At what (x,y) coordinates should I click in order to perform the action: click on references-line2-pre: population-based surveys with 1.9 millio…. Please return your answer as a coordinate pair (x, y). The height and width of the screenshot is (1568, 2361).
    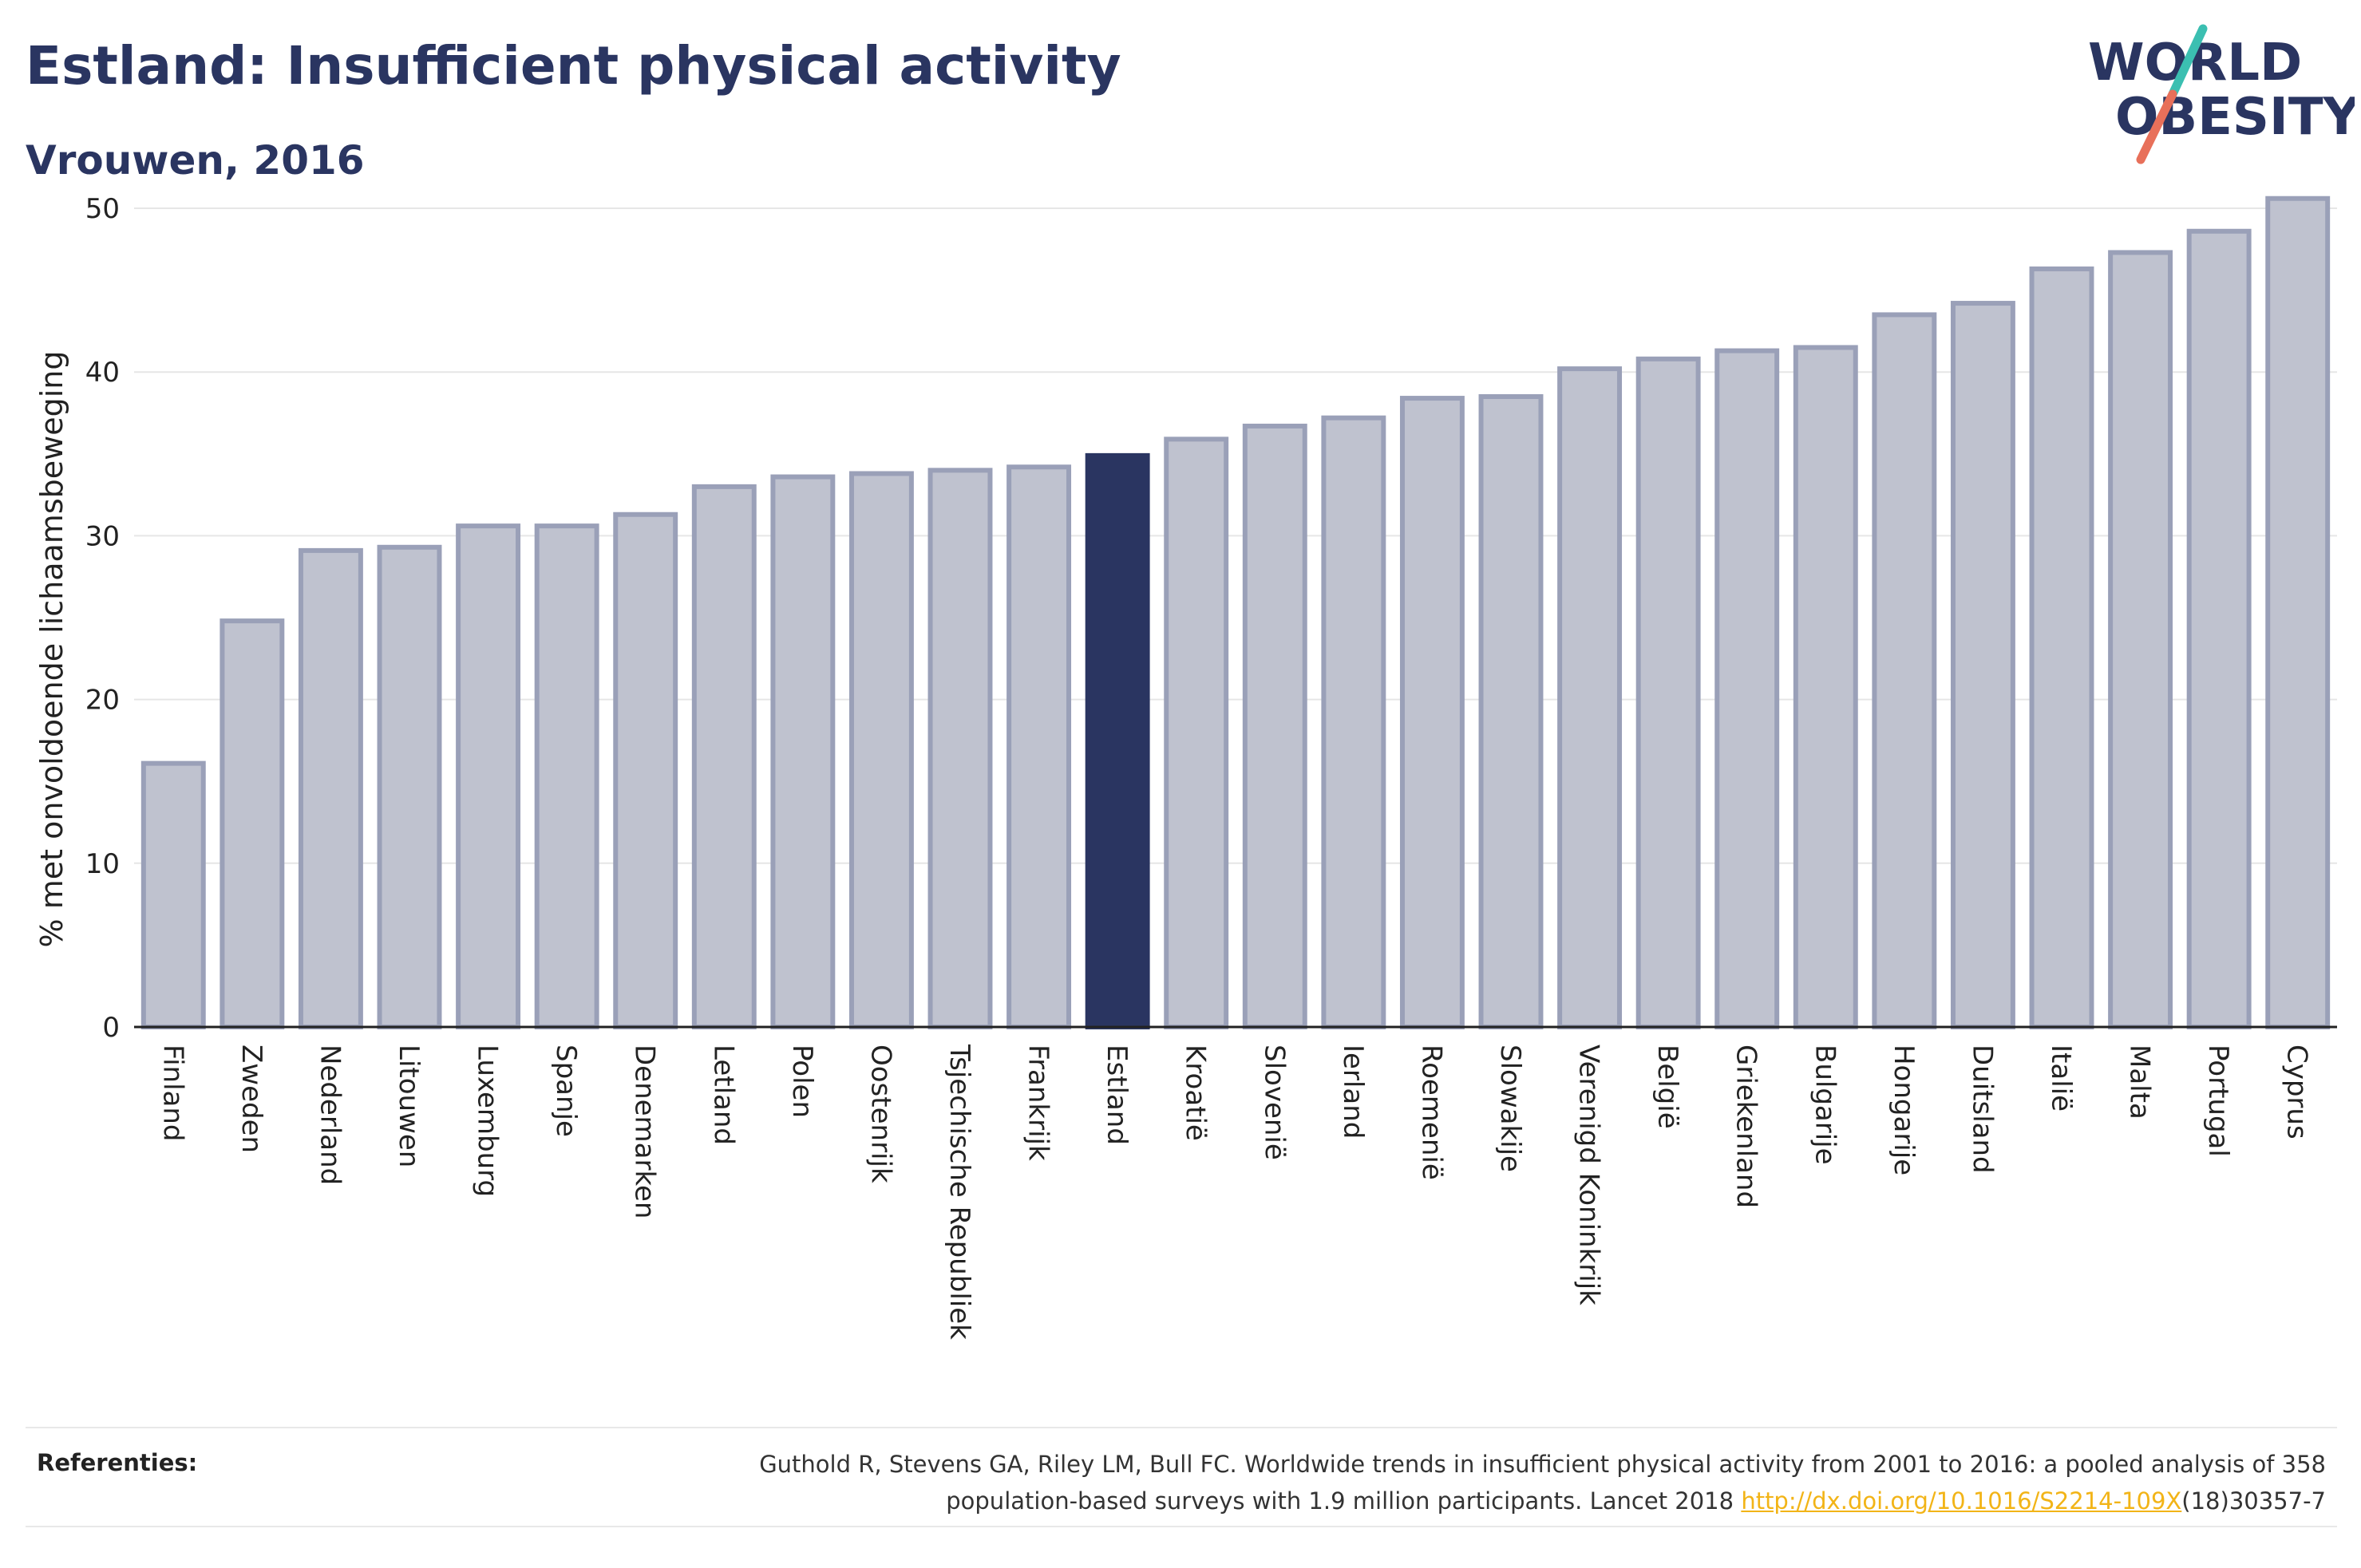
    Looking at the image, I should click on (1344, 1501).